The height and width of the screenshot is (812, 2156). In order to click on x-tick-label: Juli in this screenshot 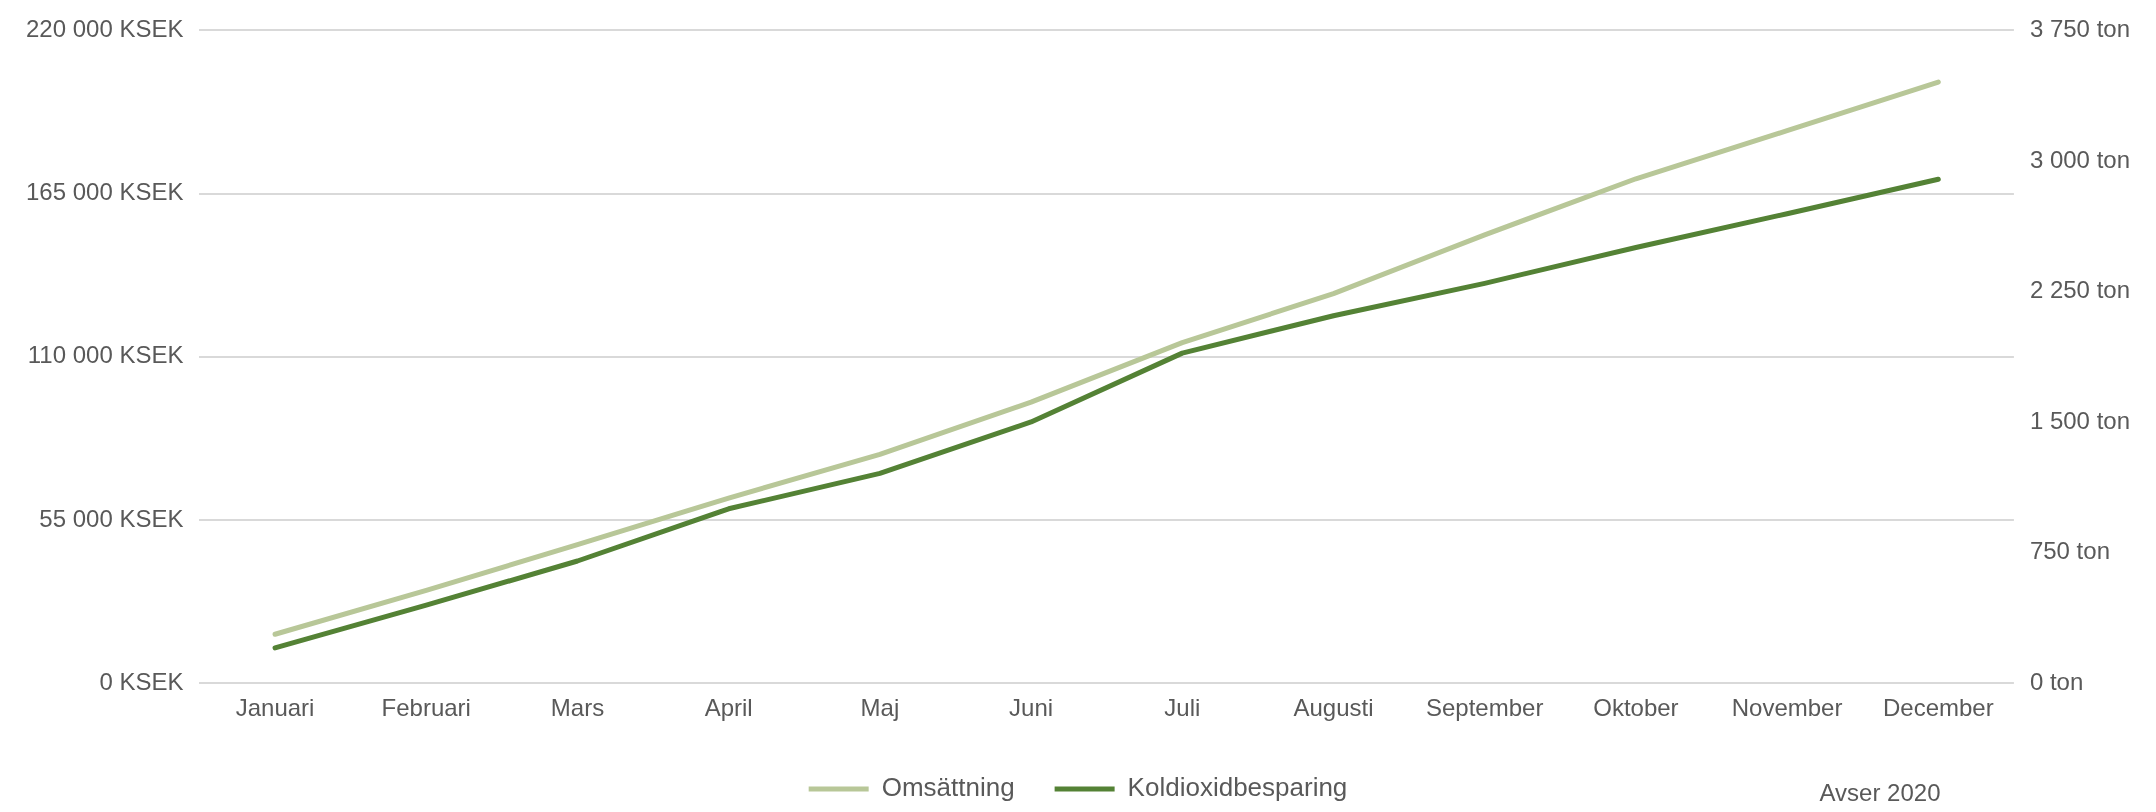, I will do `click(1182, 708)`.